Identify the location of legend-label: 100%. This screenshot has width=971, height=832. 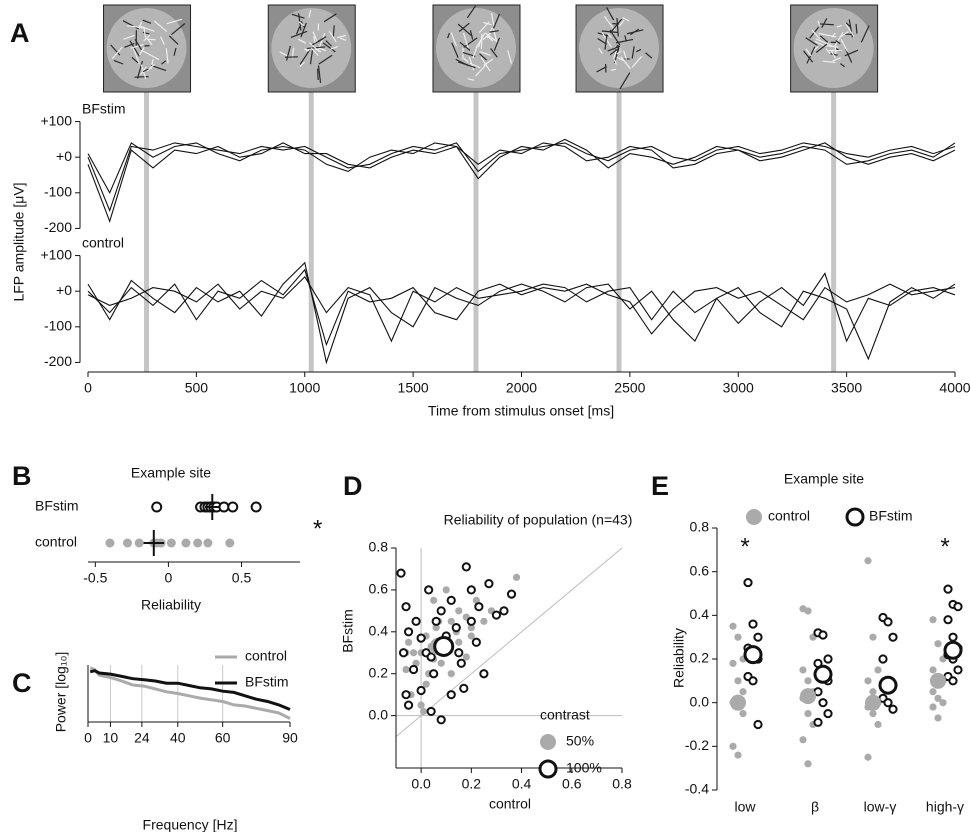
(584, 768).